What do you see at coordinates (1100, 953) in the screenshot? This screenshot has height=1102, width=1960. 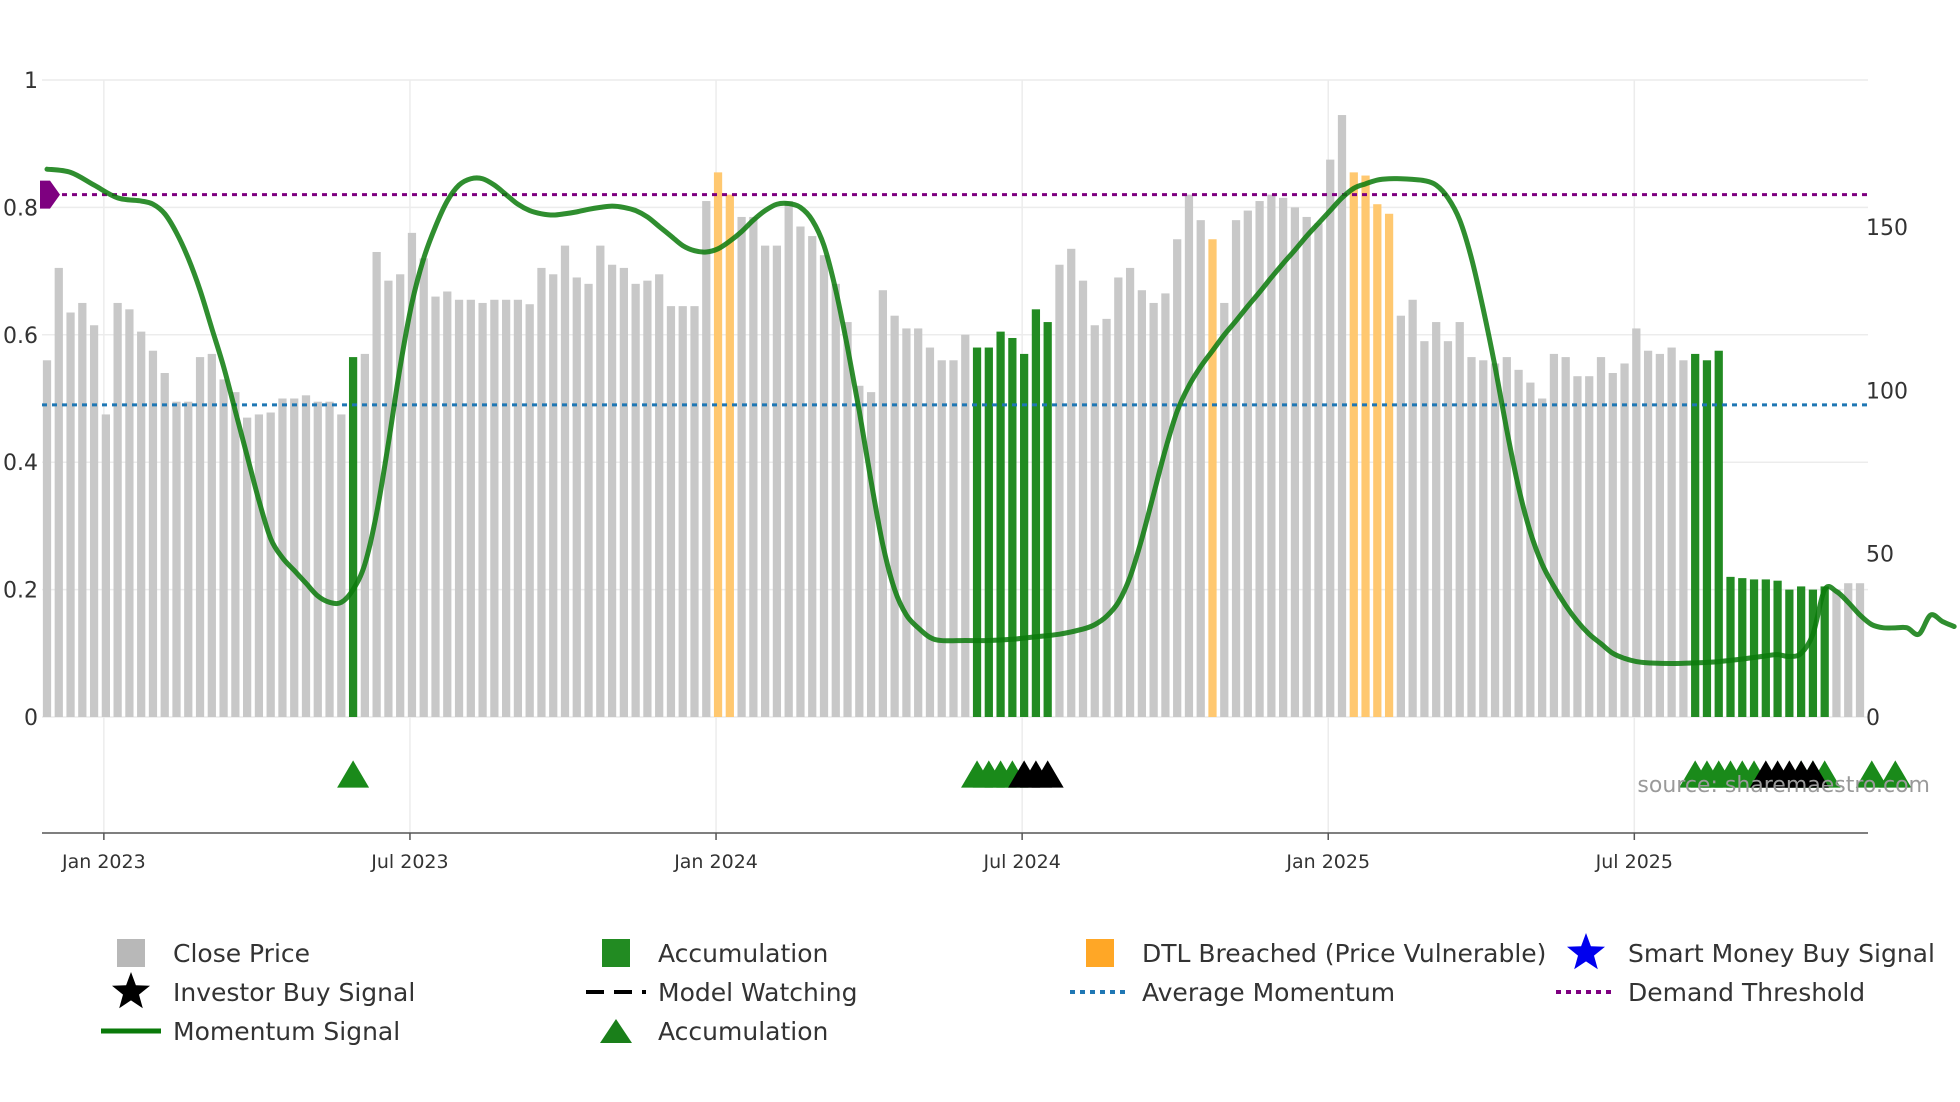 I see `dtl-breached-price-vulnerable-swatch` at bounding box center [1100, 953].